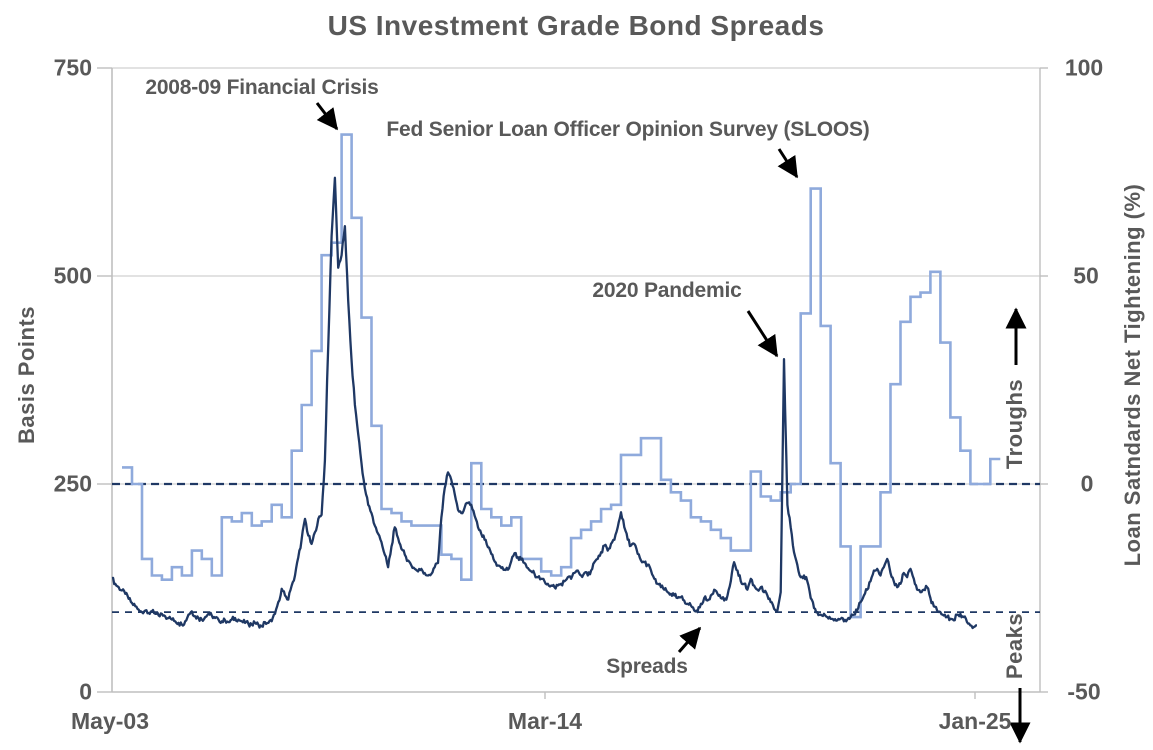 Image resolution: width=1153 pixels, height=750 pixels. What do you see at coordinates (262, 87) in the screenshot?
I see `annotation-financial-crisis: 2008-09 Financial Crisis` at bounding box center [262, 87].